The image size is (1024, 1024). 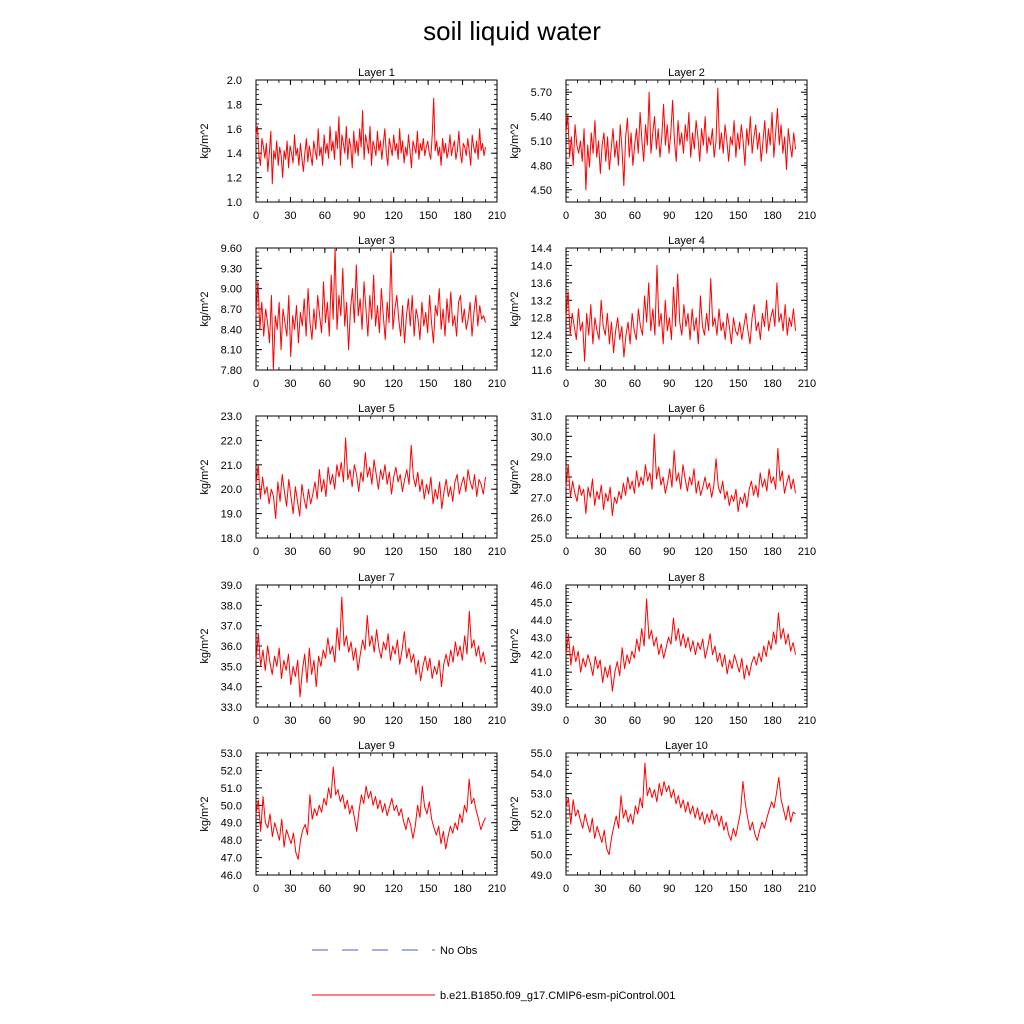 I want to click on y-tick-label: 26.0, so click(x=541, y=519).